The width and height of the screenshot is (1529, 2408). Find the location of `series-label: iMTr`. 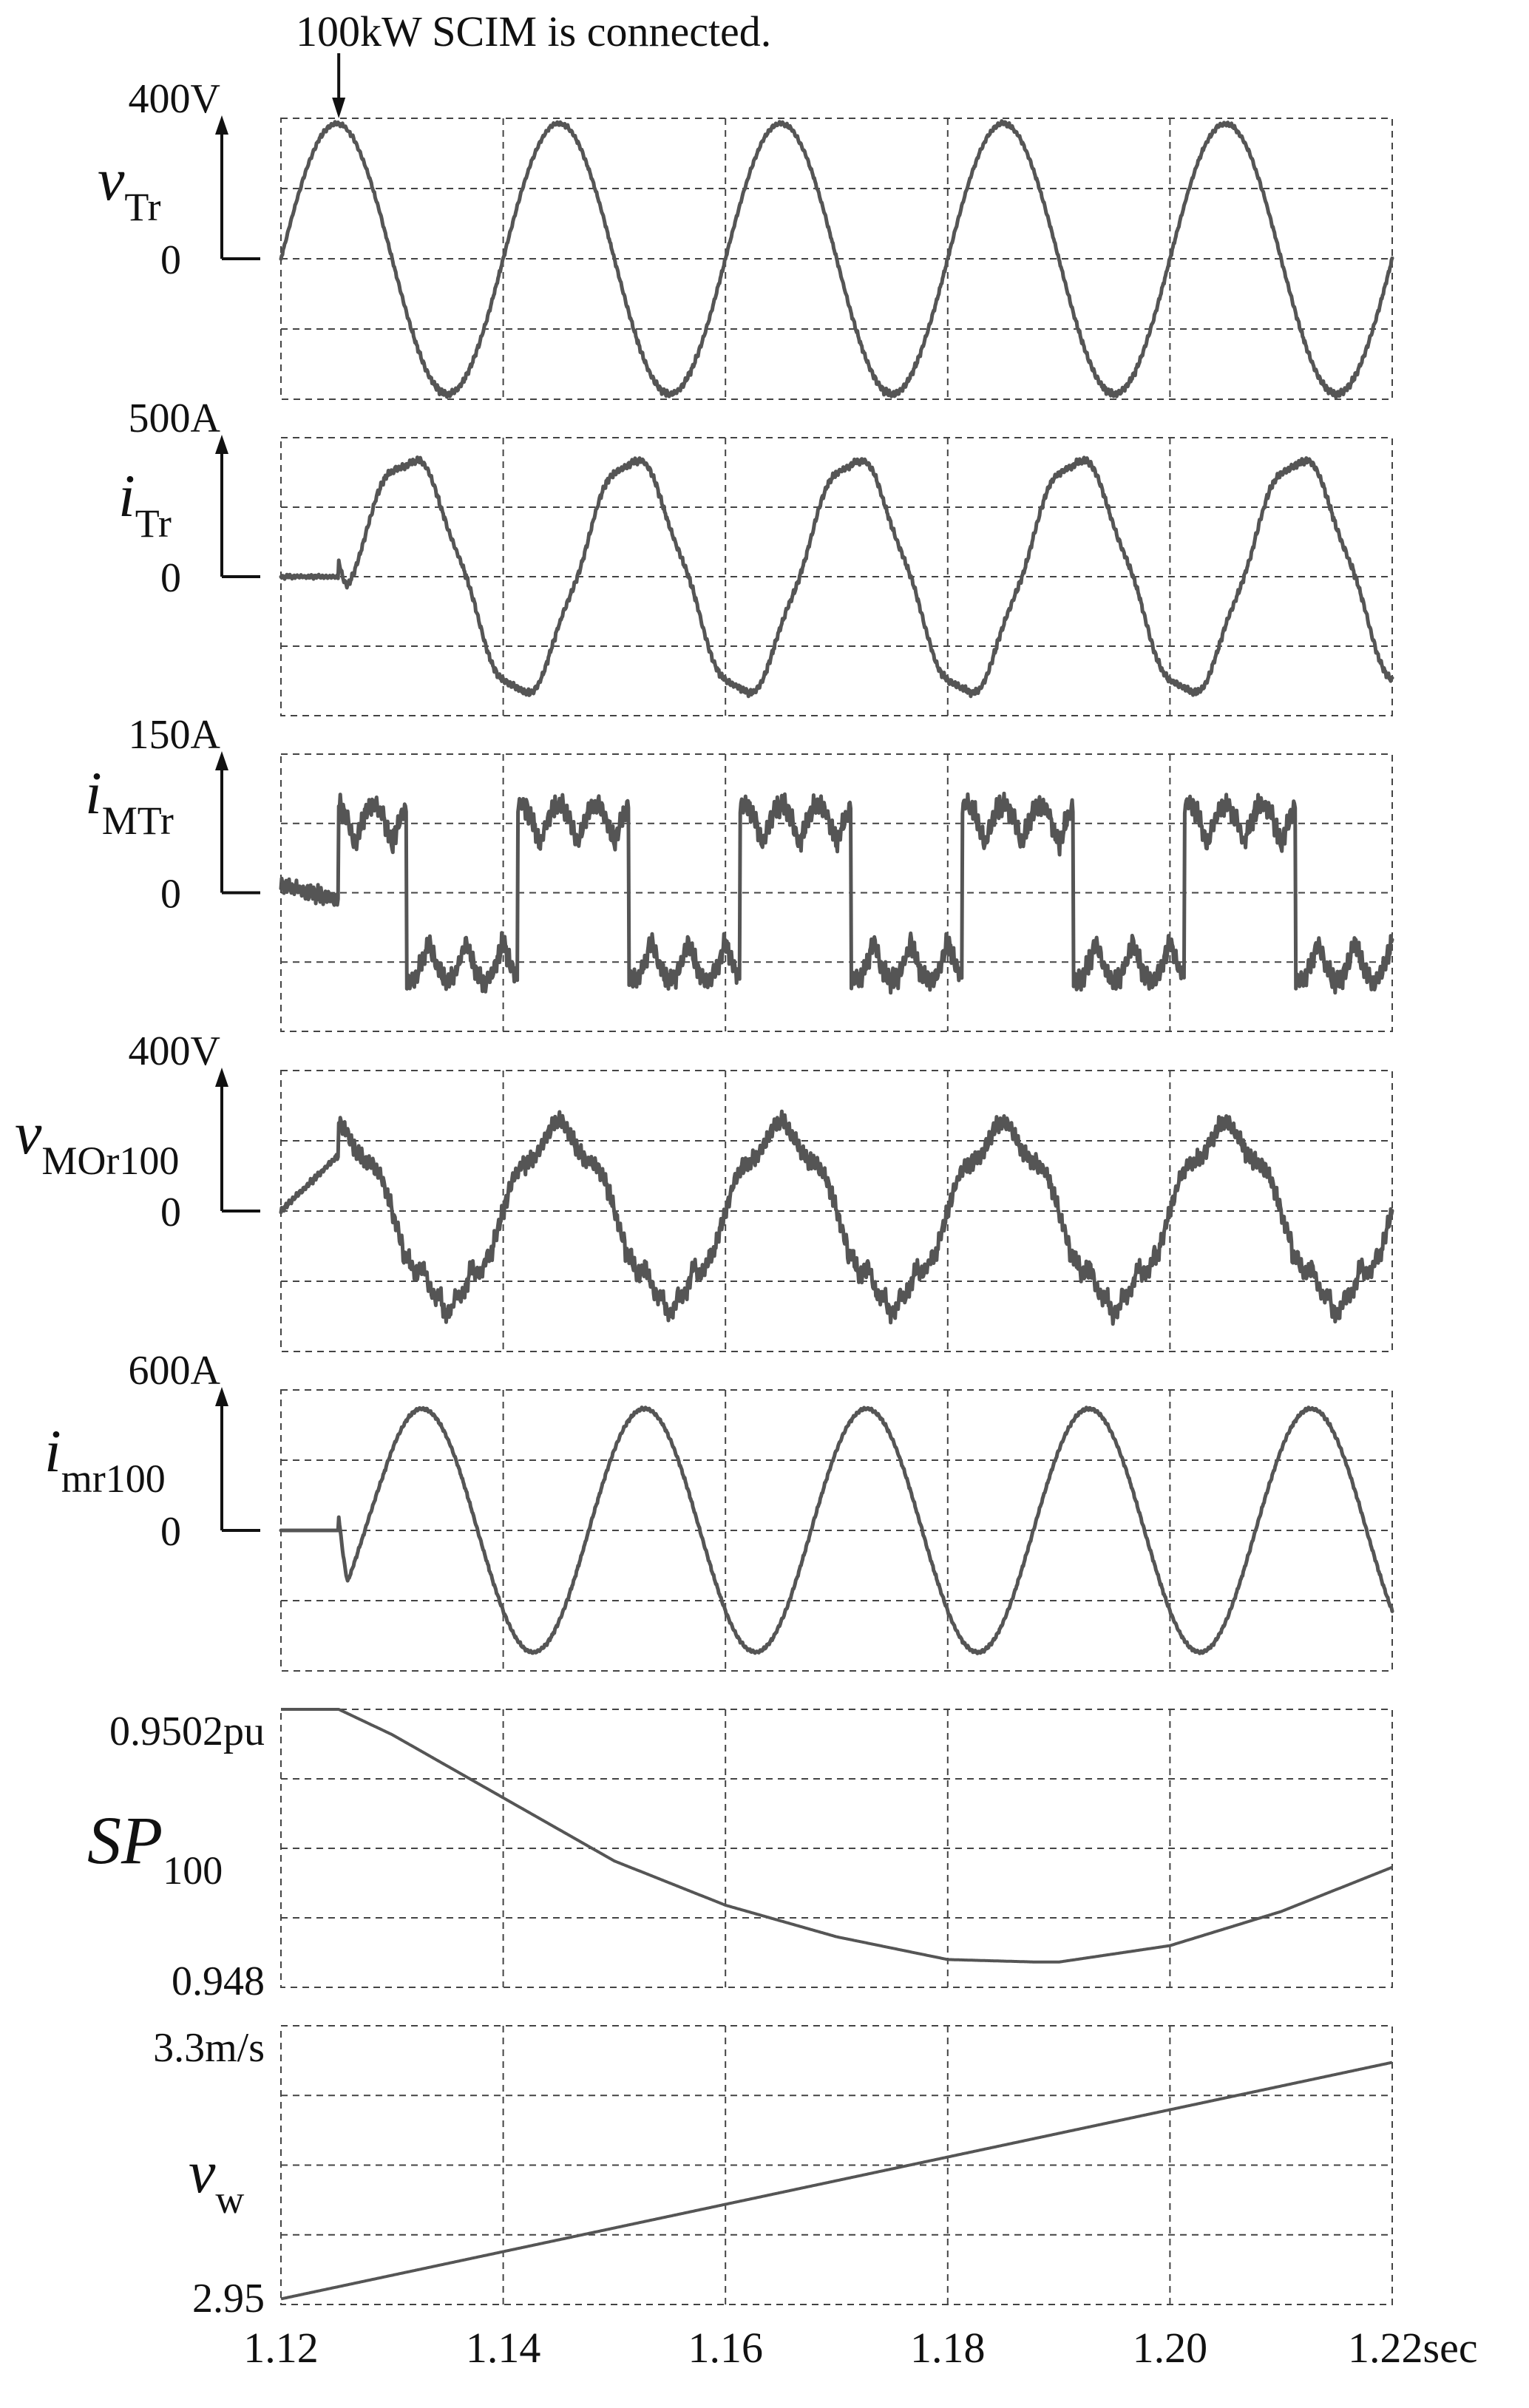

series-label: iMTr is located at coordinates (129, 801).